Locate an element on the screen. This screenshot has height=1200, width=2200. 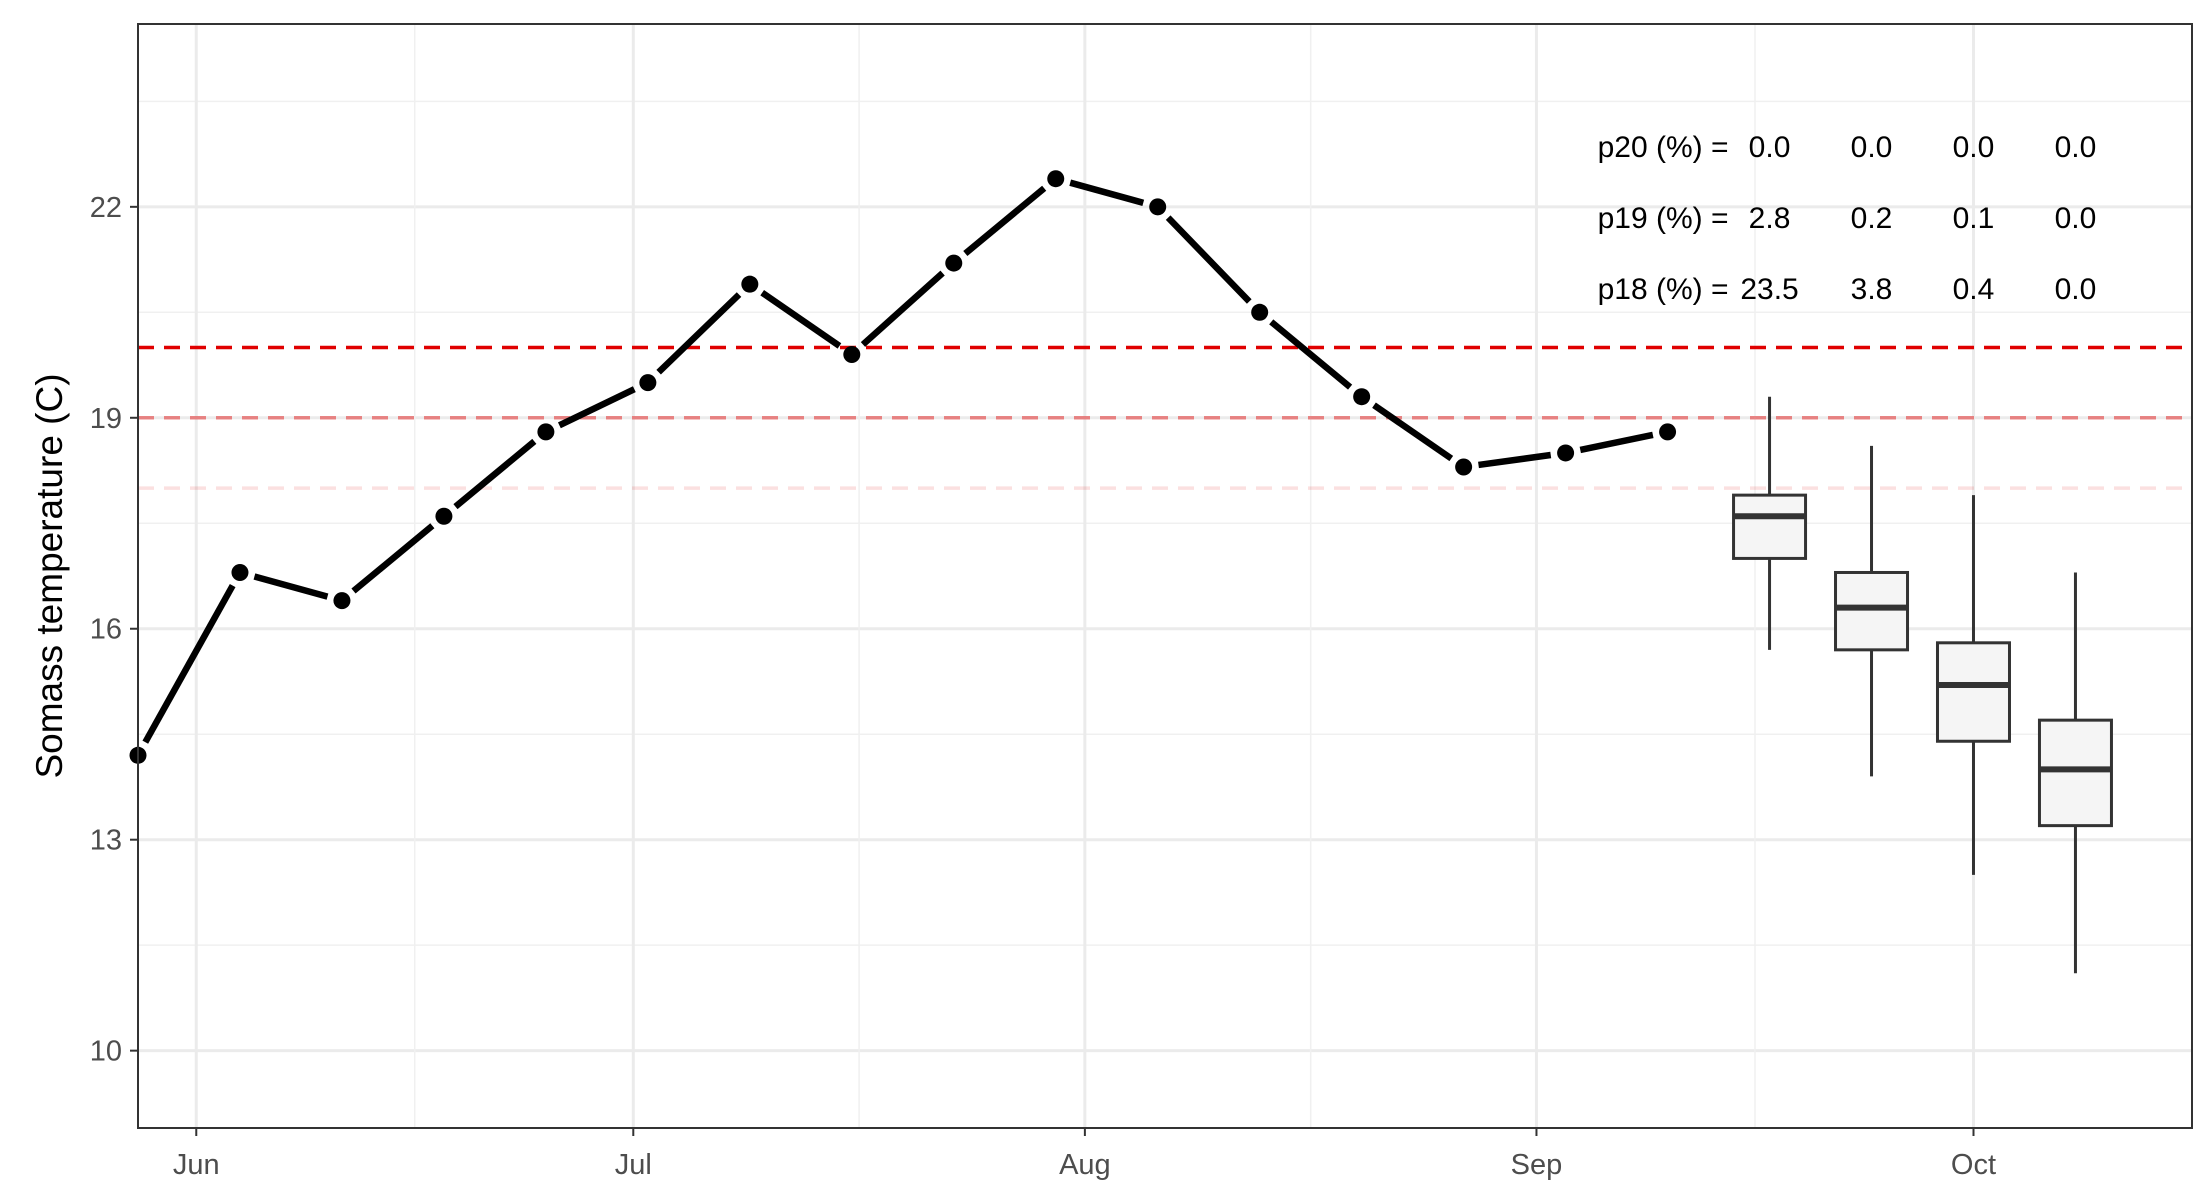
y-tick-label: 13 is located at coordinates (106, 841).